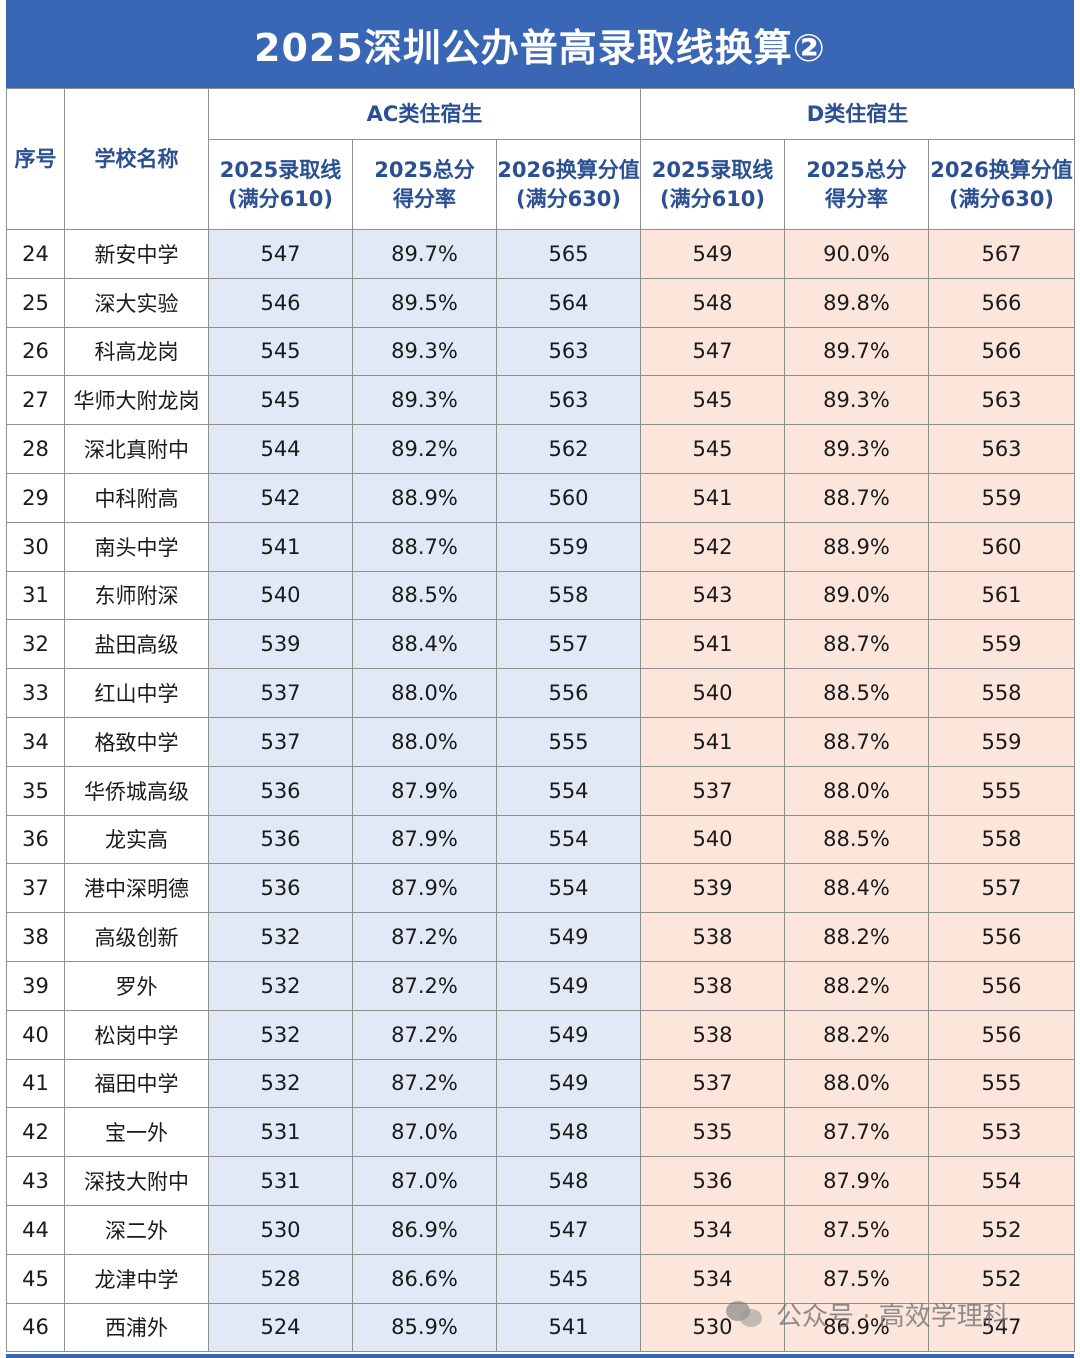 This screenshot has width=1080, height=1358. What do you see at coordinates (712, 254) in the screenshot?
I see `d-line-cell: 549` at bounding box center [712, 254].